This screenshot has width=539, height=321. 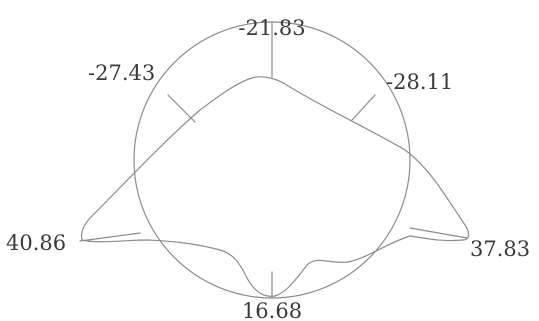 What do you see at coordinates (181, 108) in the screenshot?
I see `spoke-upper-left` at bounding box center [181, 108].